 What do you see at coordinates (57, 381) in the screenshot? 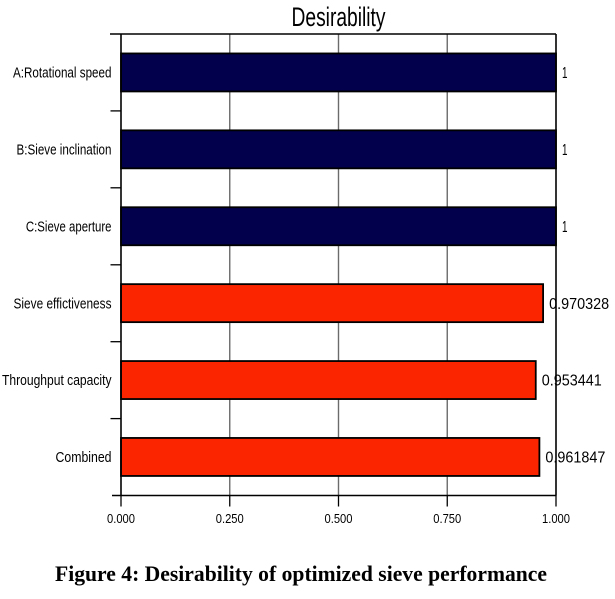
I see `svg-text: Throughput capacity` at bounding box center [57, 381].